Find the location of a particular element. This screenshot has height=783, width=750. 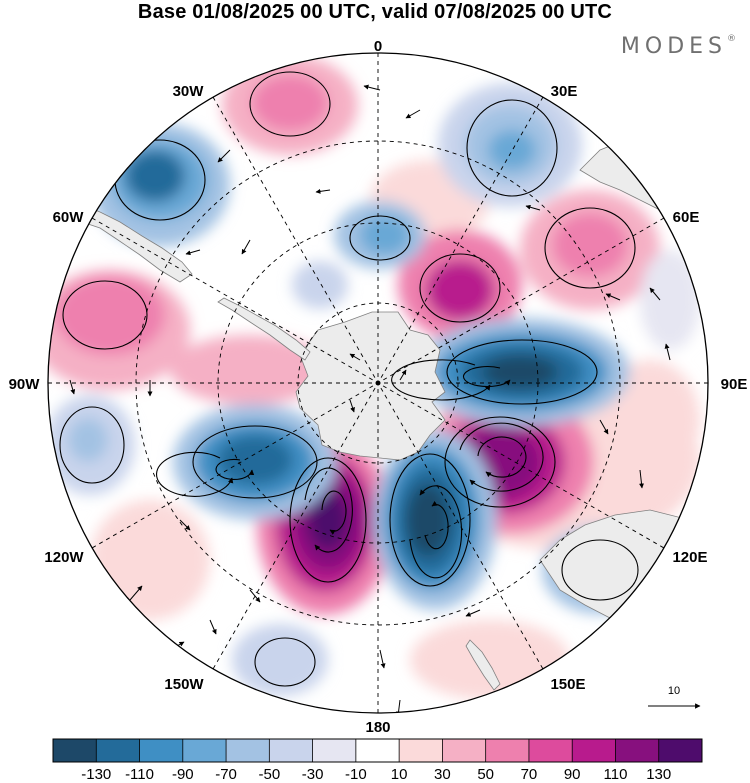

brand-name: MODES is located at coordinates (673, 46).